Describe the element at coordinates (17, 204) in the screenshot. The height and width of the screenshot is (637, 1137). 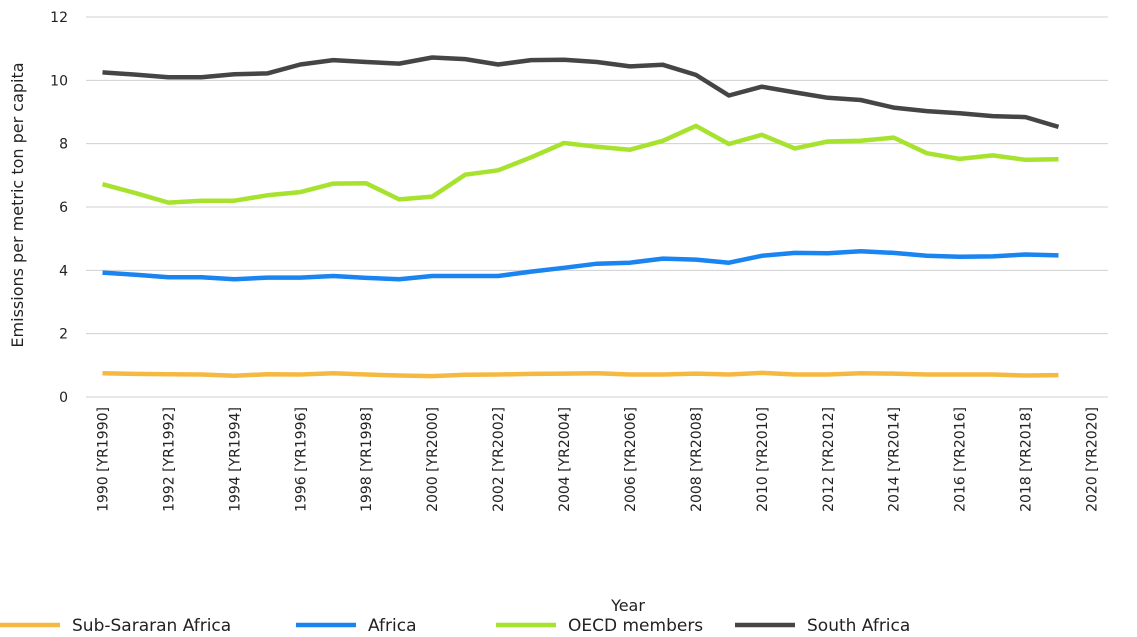
I see `y-axis-title: Emissions per metric ton per capita` at that location.